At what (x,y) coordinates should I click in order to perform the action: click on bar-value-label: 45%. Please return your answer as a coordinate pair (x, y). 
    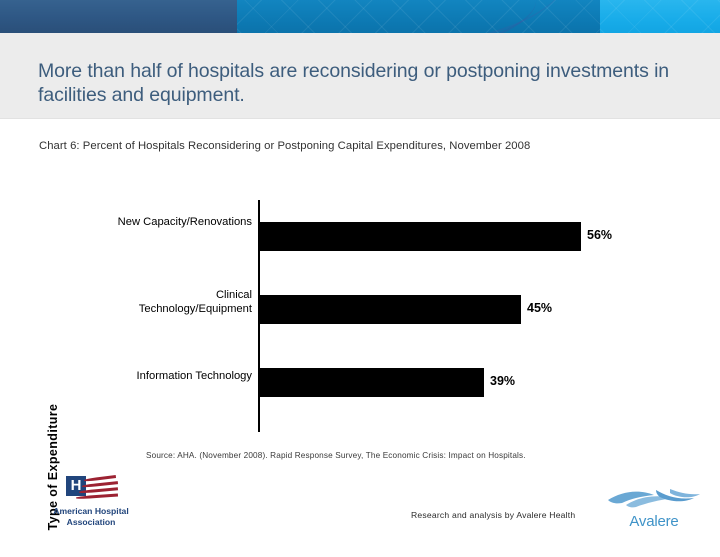
    Looking at the image, I should click on (540, 308).